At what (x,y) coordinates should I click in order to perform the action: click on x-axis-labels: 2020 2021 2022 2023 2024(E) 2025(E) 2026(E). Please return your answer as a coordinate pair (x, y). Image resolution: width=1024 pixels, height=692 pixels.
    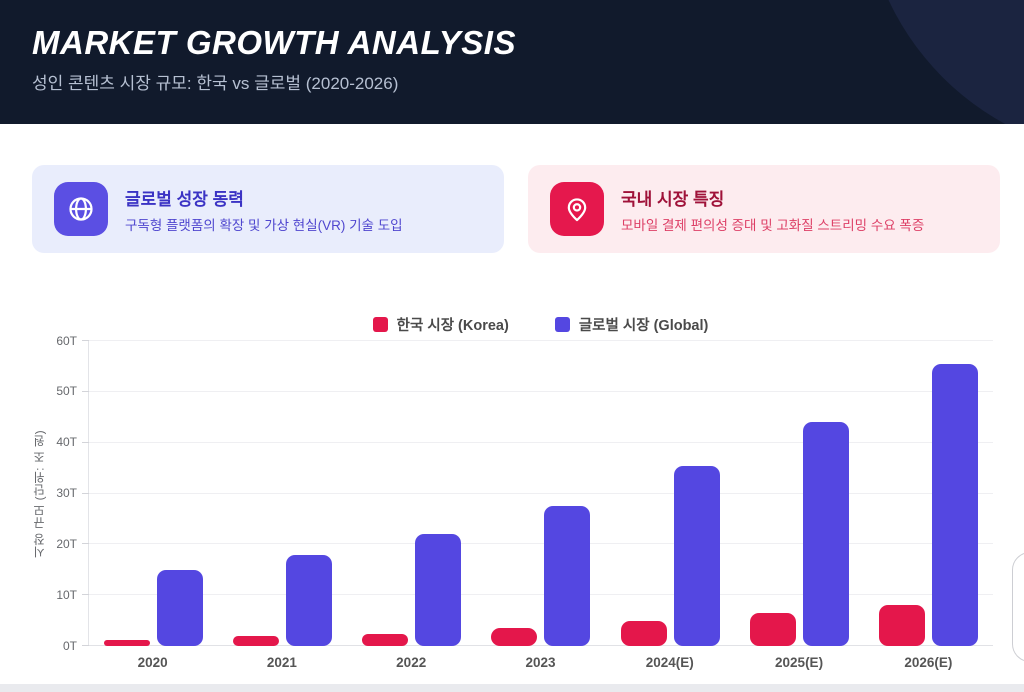
    Looking at the image, I should click on (540, 662).